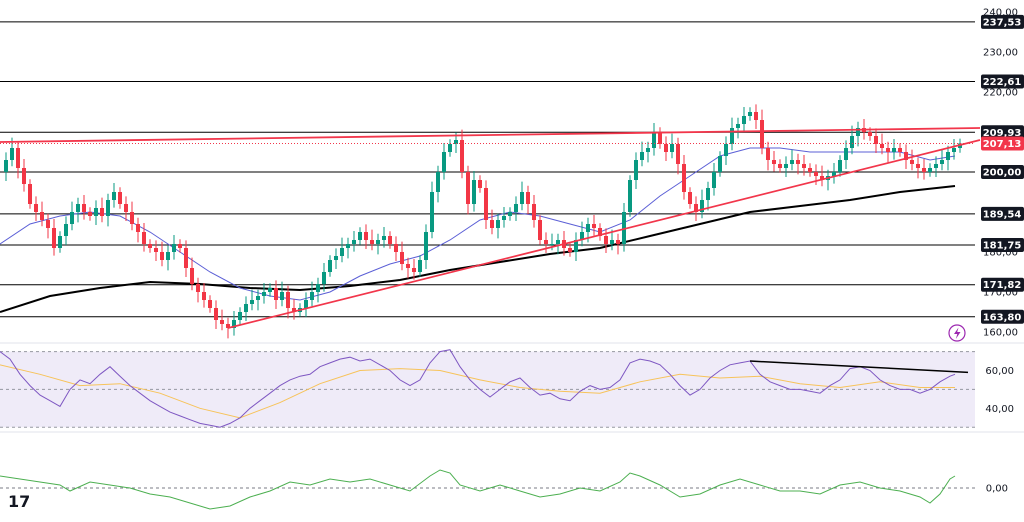 The width and height of the screenshot is (1024, 522). I want to click on price-tick-label: 220,00, so click(1000, 93).